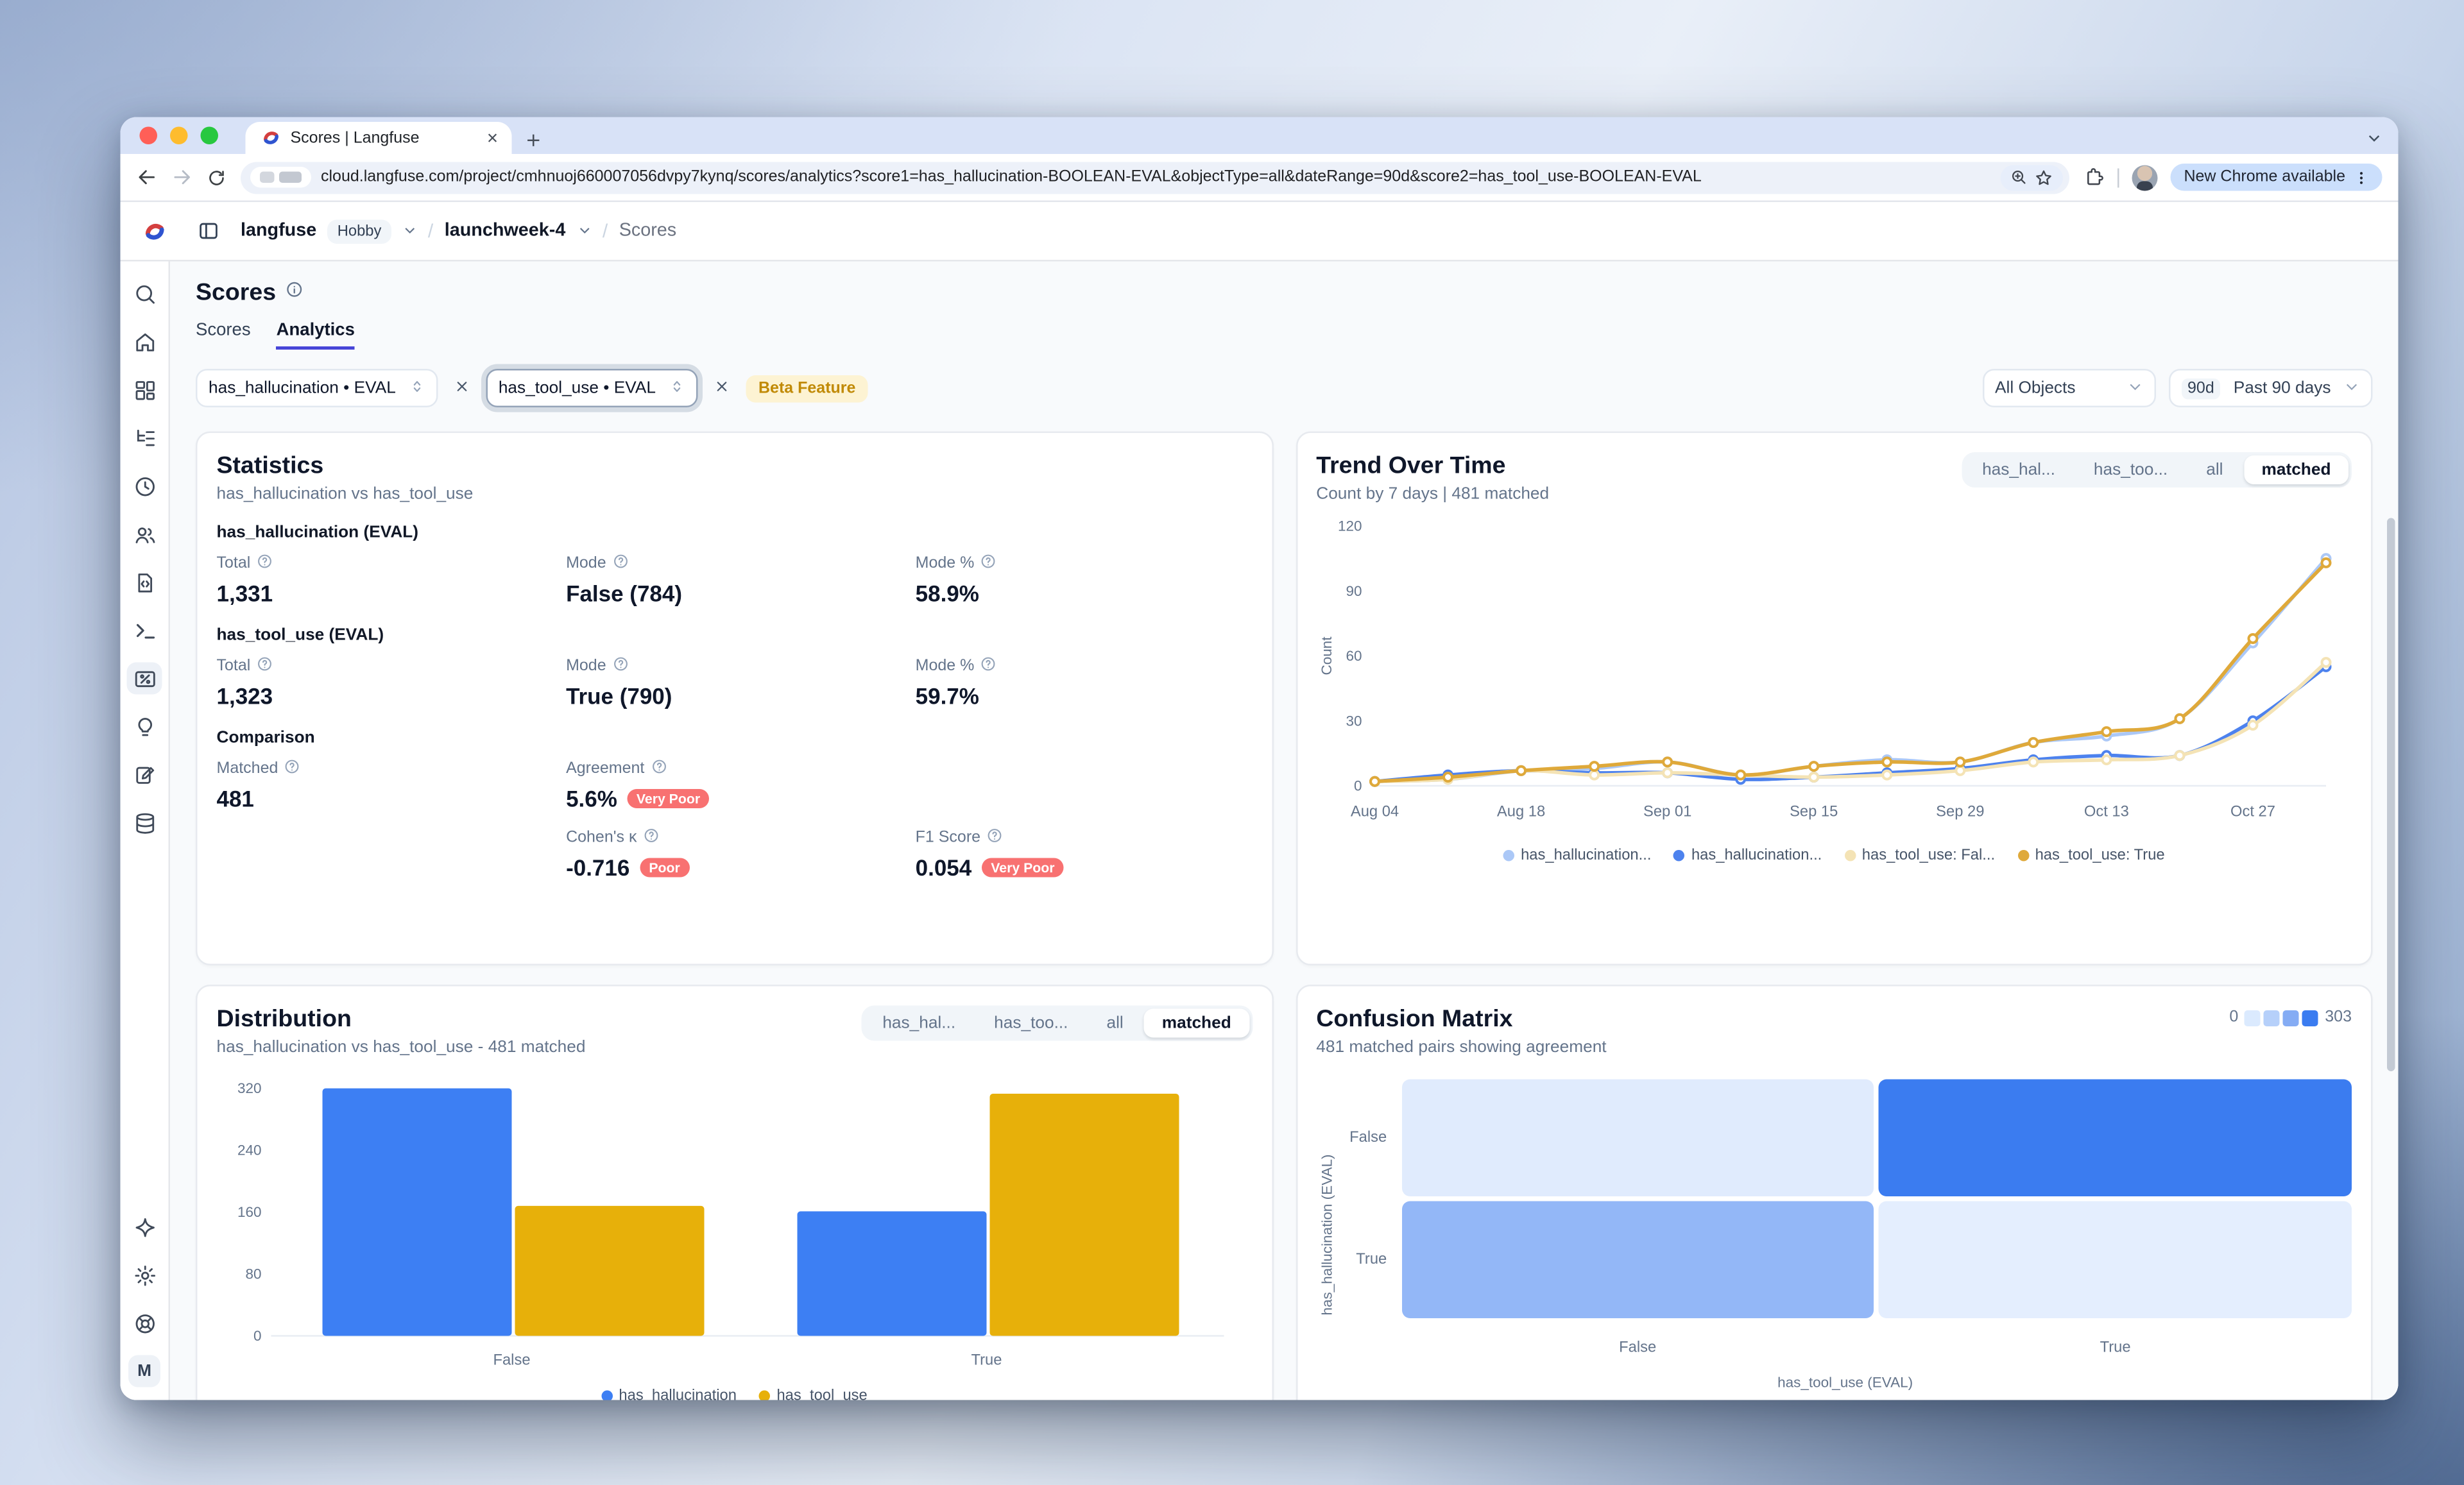 This screenshot has width=2464, height=1485. What do you see at coordinates (237, 292) in the screenshot?
I see `page-title: Scores` at bounding box center [237, 292].